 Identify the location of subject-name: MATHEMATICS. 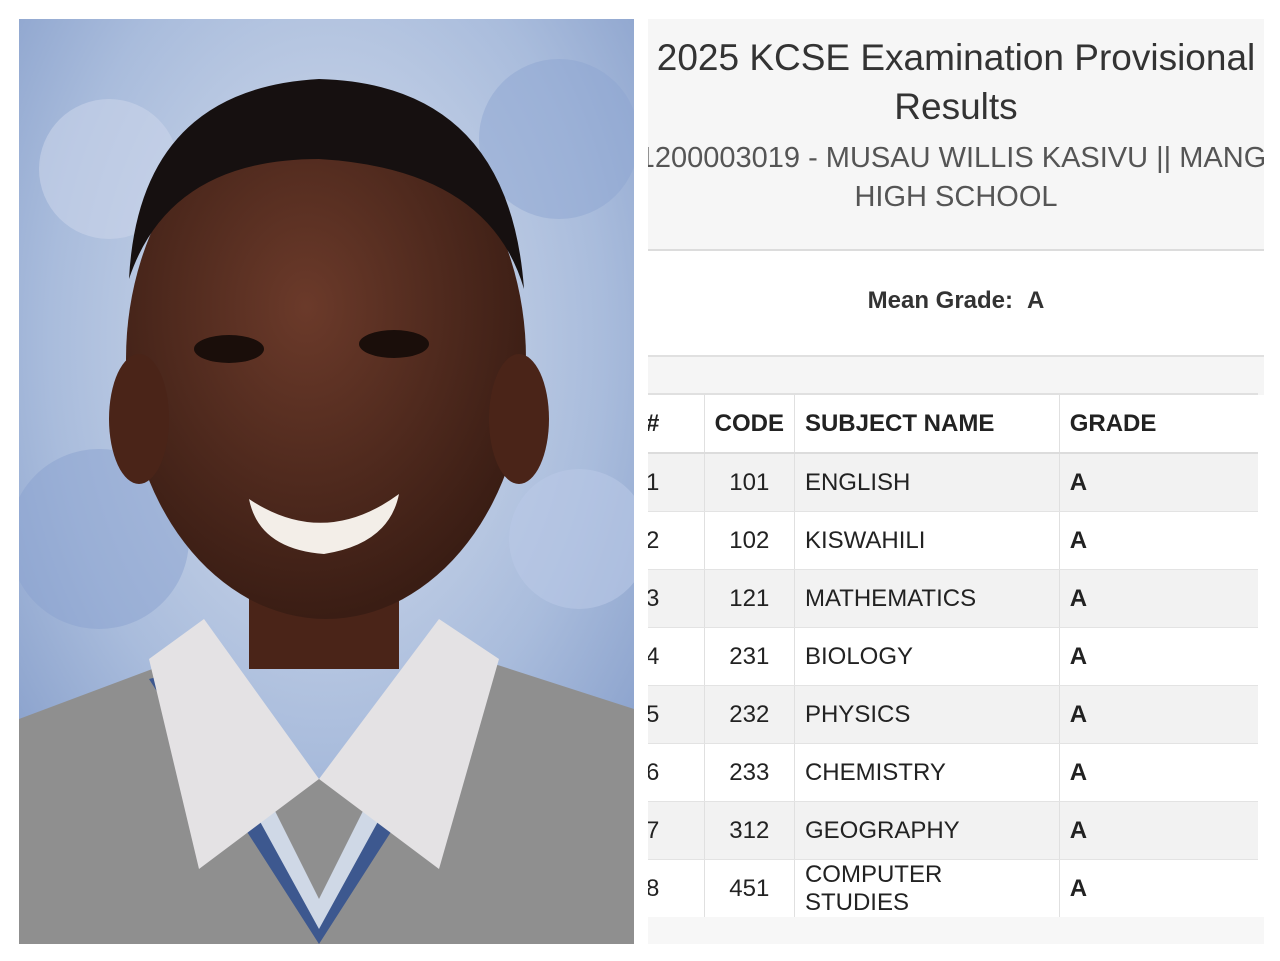
(926, 598).